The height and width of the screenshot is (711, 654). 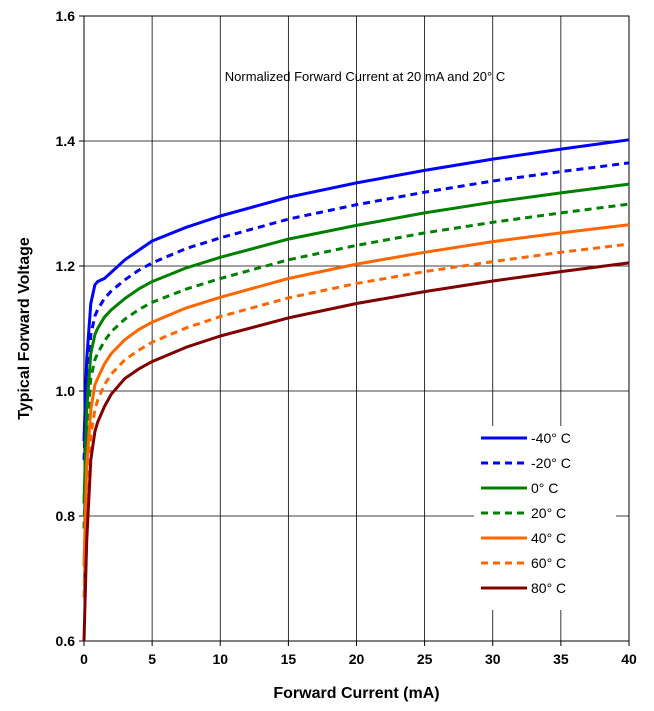 I want to click on legend-label: -20° C, so click(x=551, y=463).